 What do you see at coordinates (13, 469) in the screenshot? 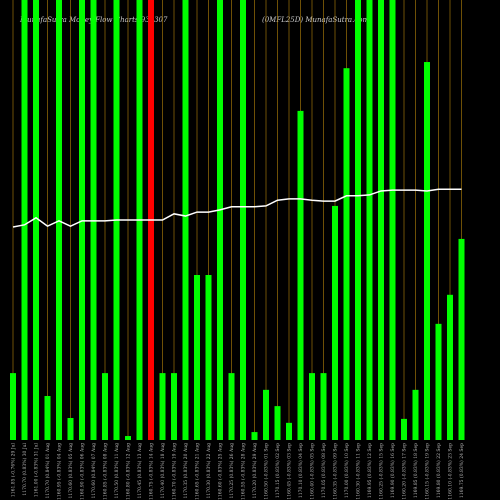
I see `x-tick-label: 1161.85 (-0.76%) 29 Jul` at bounding box center [13, 469].